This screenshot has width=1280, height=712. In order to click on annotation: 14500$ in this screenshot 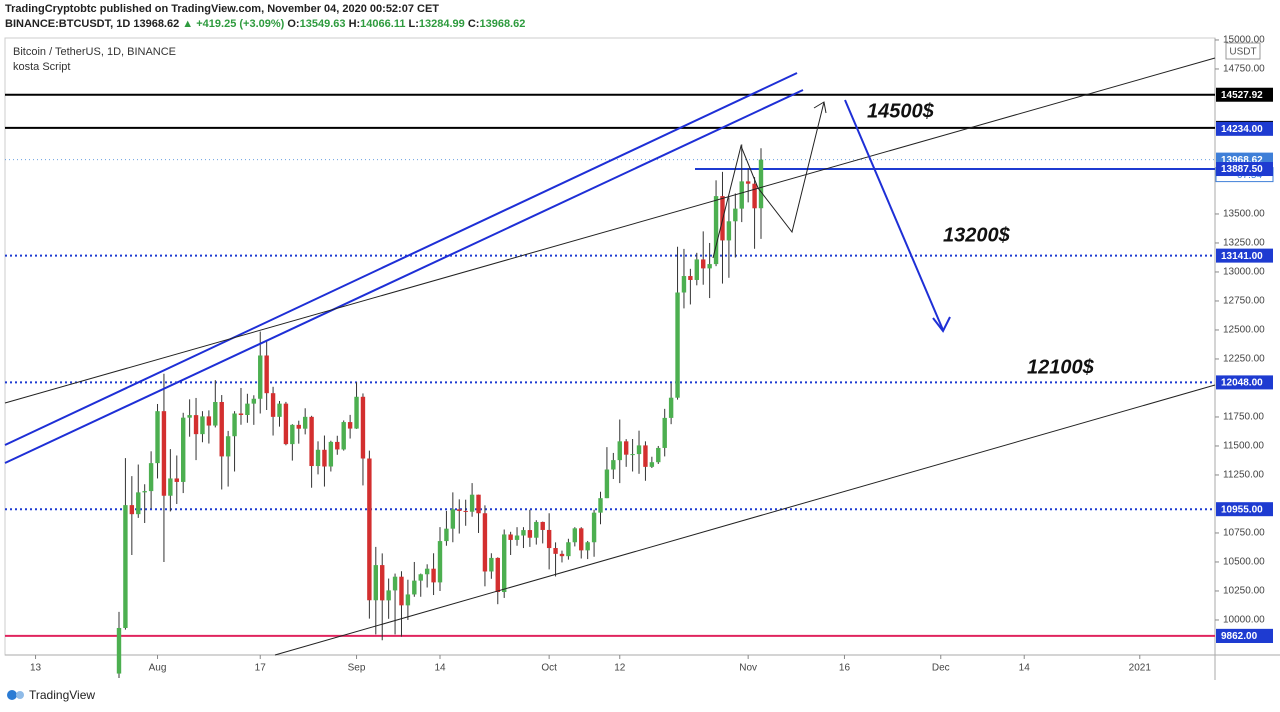, I will do `click(901, 111)`.